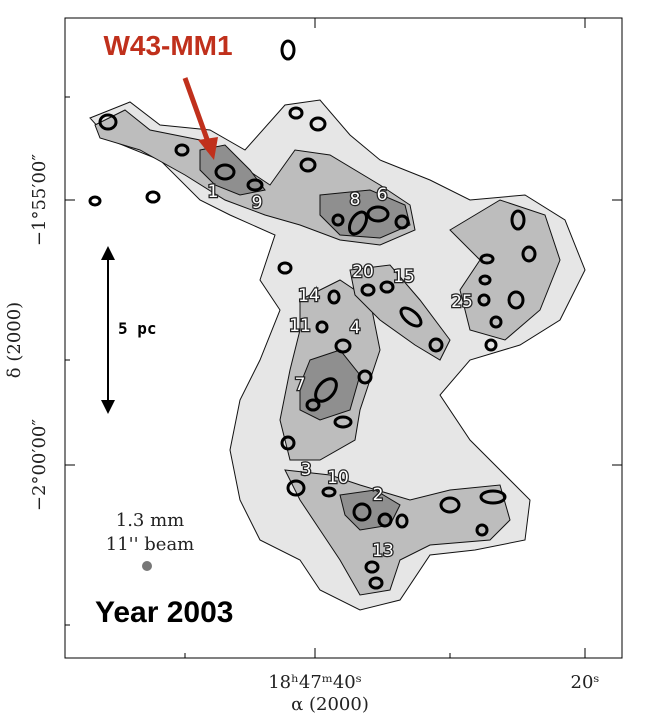 This screenshot has height=716, width=655. What do you see at coordinates (309, 296) in the screenshot?
I see `source-label: 14` at bounding box center [309, 296].